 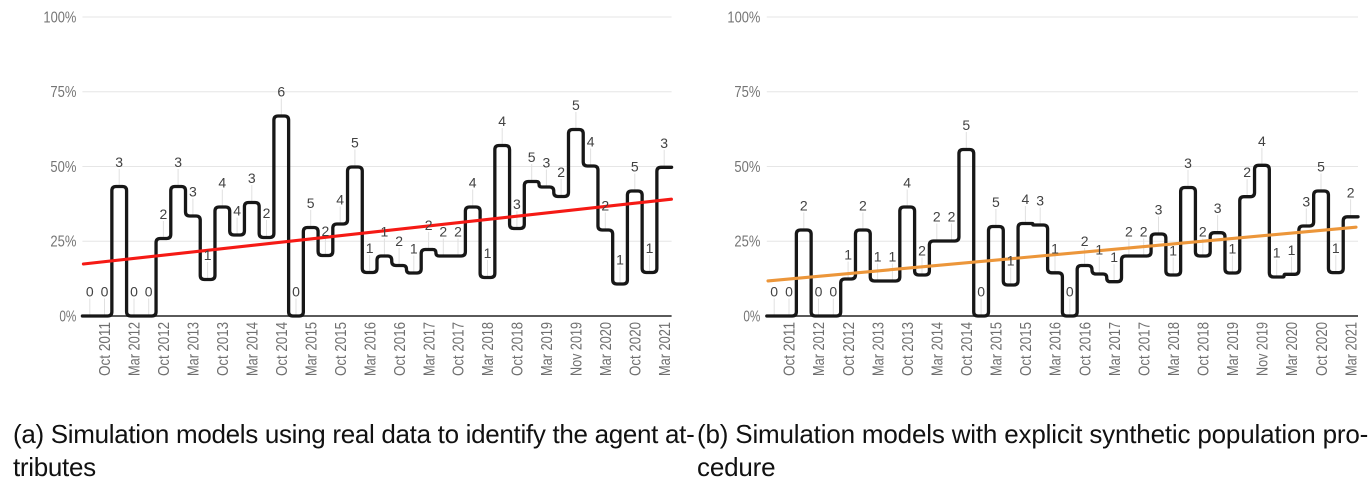 What do you see at coordinates (819, 349) in the screenshot?
I see `svg-text: Mar 2012` at bounding box center [819, 349].